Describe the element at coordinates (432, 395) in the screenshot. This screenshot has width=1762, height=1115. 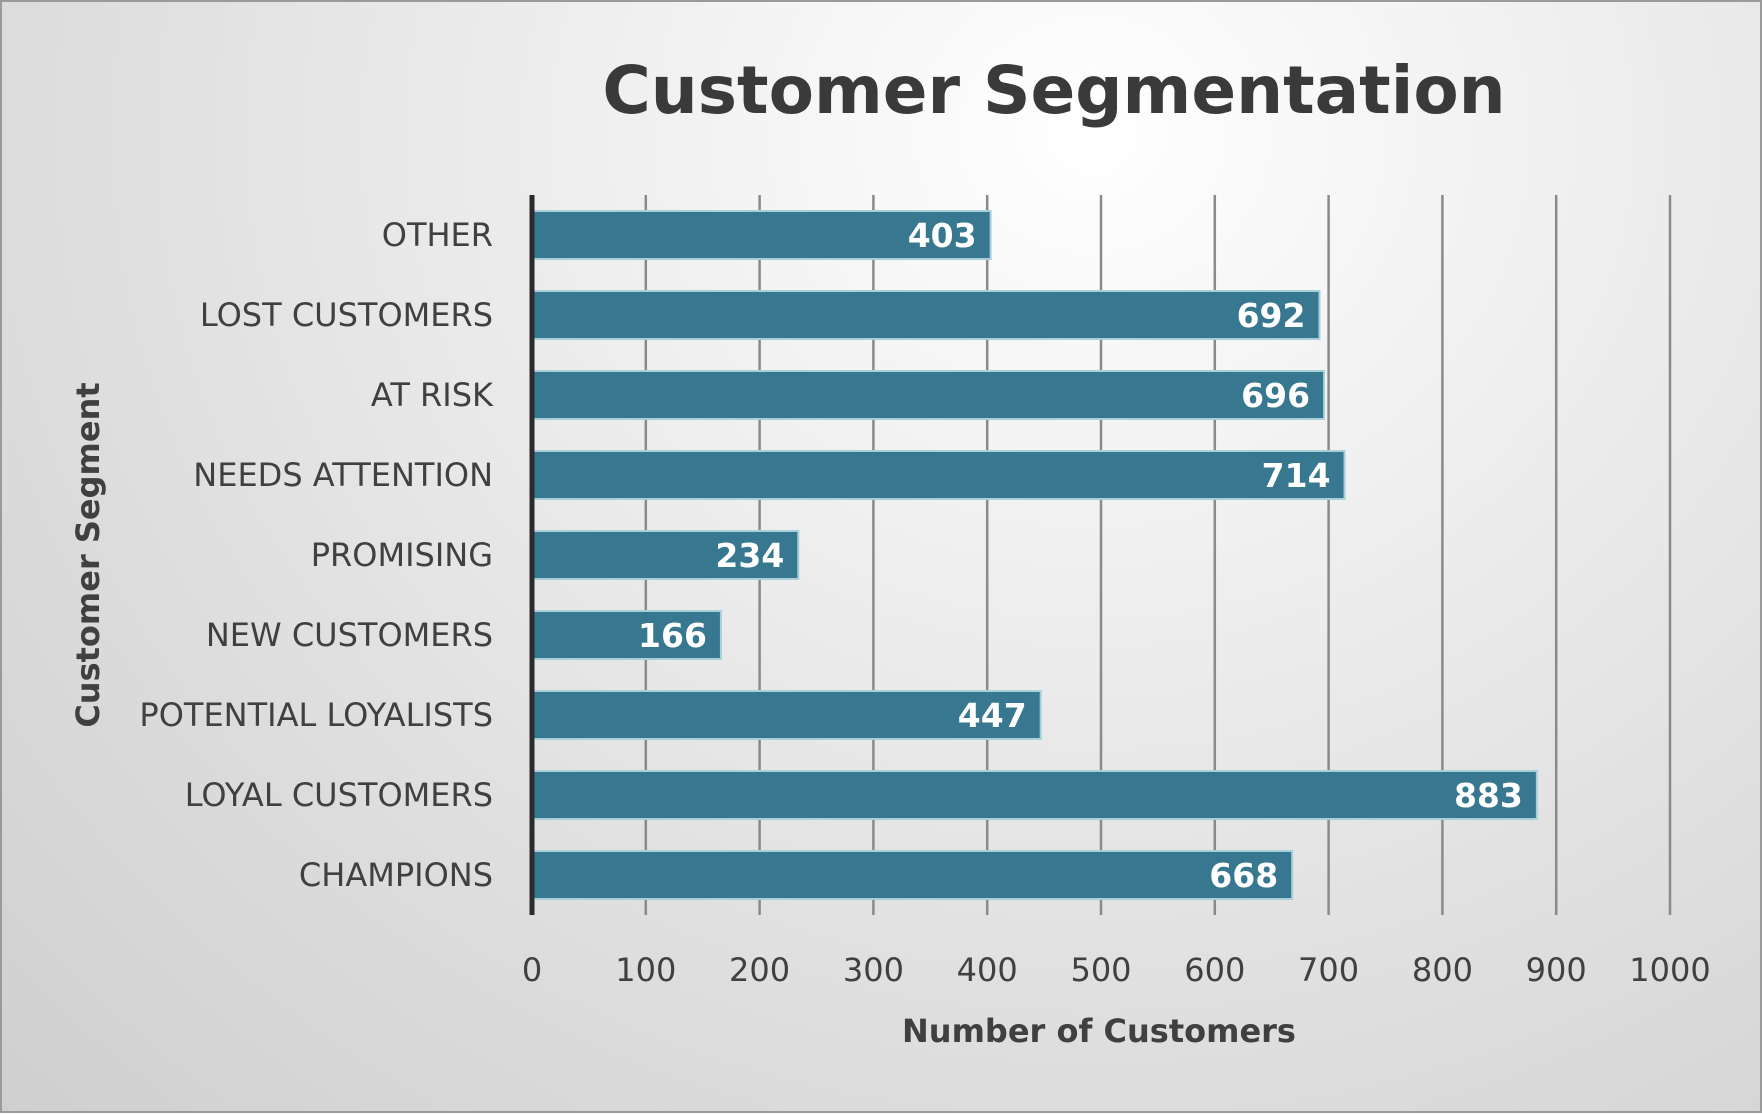
I see `category-label-at-risk: AT RISK` at that location.